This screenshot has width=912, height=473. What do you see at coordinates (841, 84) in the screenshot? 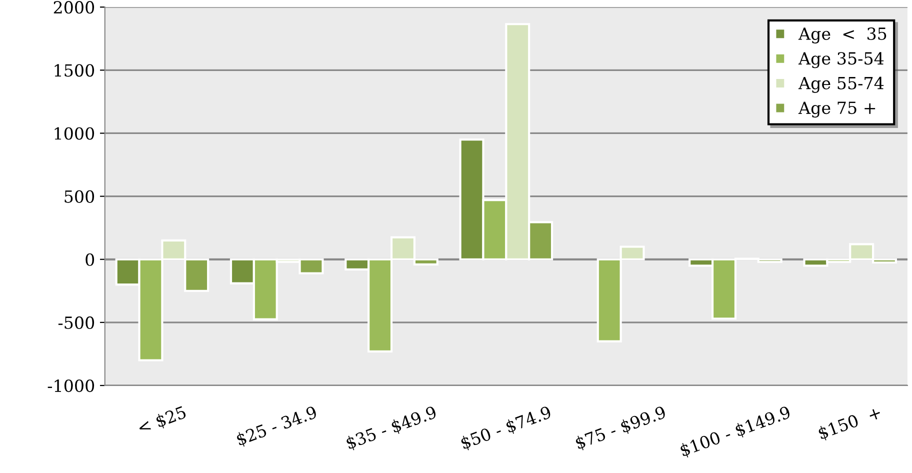
I see `legend-label: Age 55-74` at bounding box center [841, 84].